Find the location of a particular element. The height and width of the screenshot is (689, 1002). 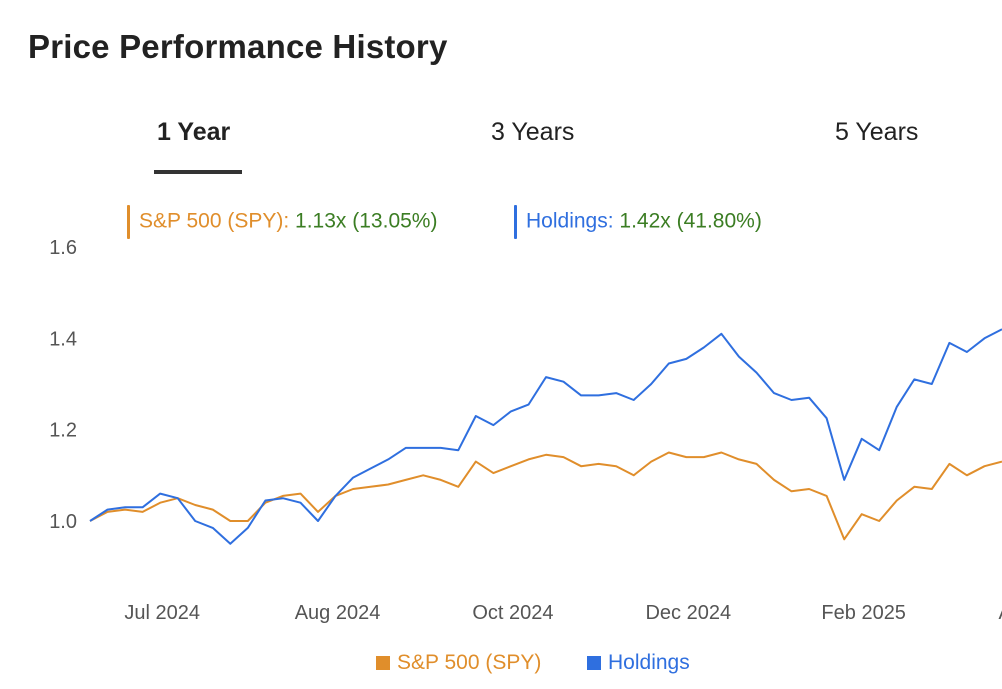

page-title: Price Performance History is located at coordinates (238, 46).